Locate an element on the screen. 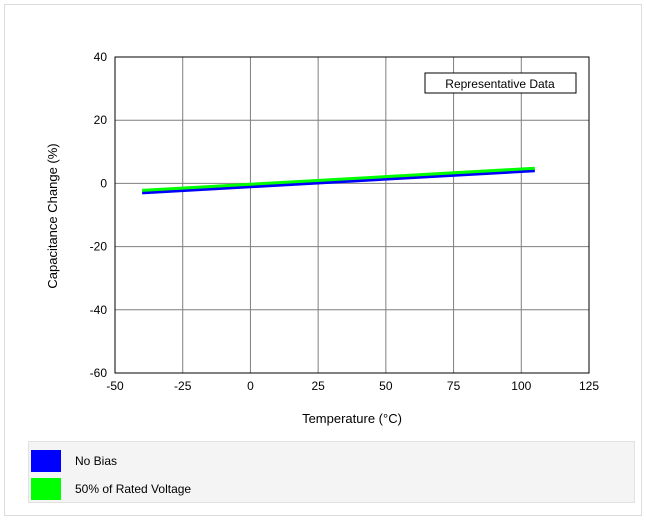 This screenshot has width=647, height=522. legend-swatch-rated-voltage is located at coordinates (46, 489).